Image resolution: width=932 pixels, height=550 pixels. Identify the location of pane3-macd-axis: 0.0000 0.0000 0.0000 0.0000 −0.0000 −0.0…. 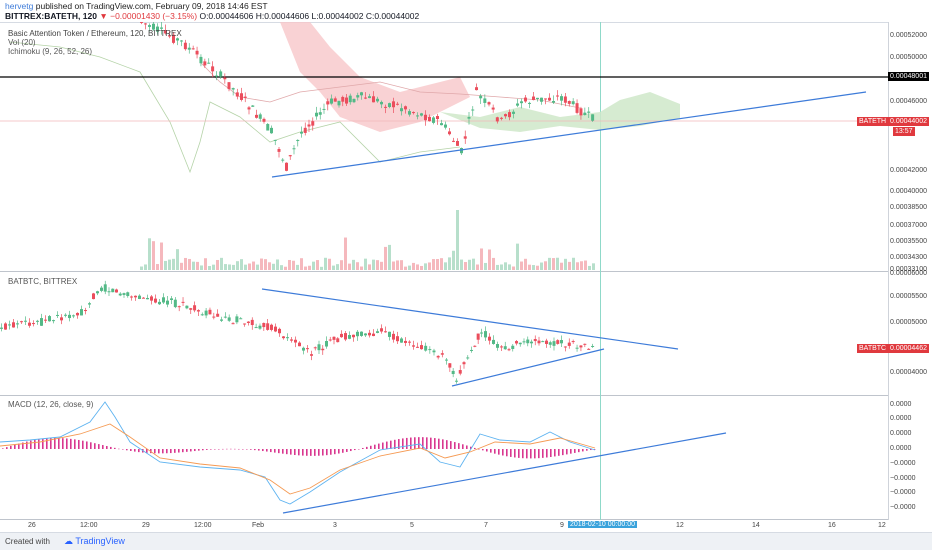
(910, 457).